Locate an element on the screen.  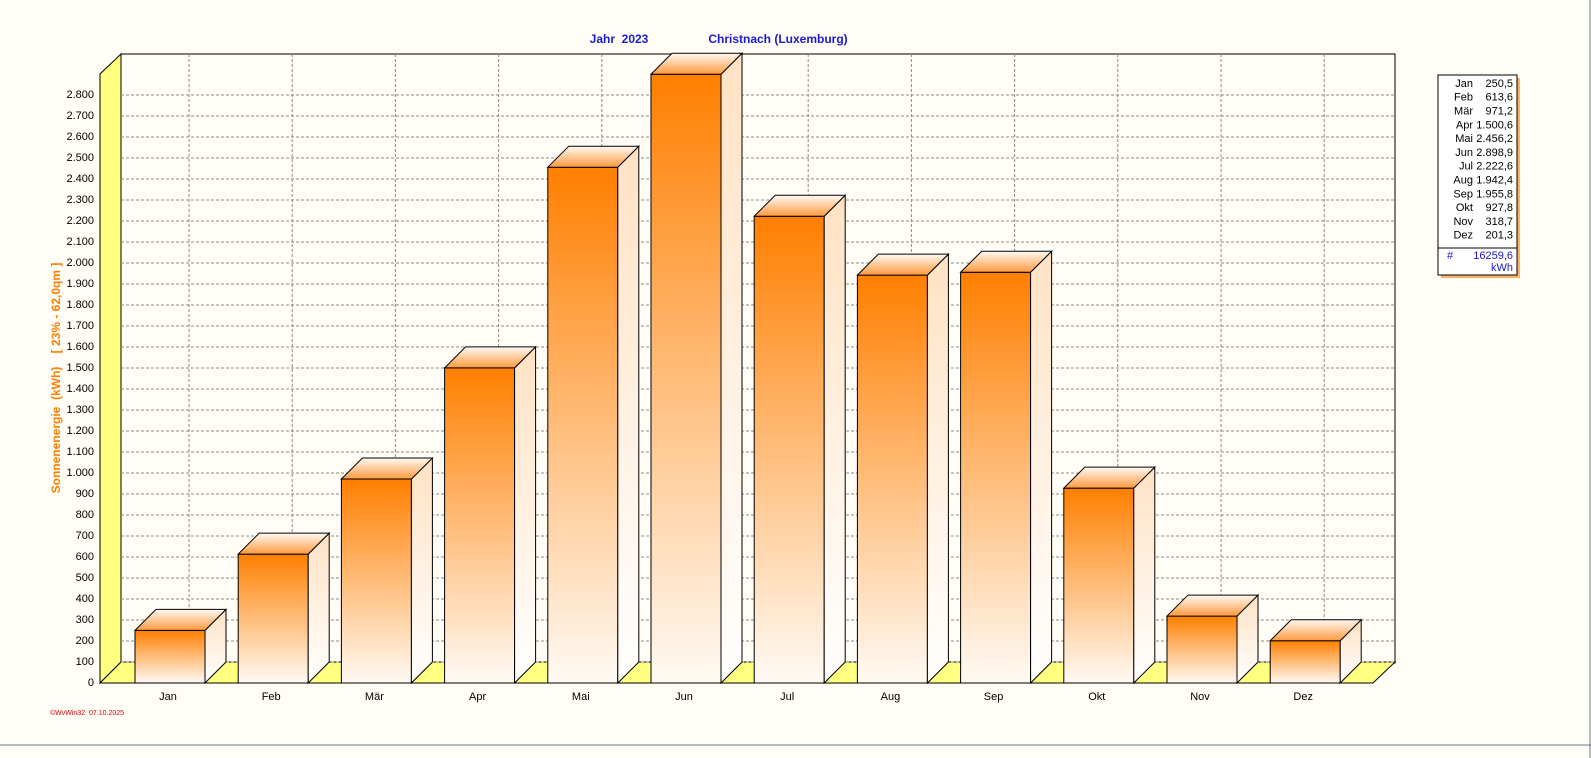
y-tick-label: 2.000 is located at coordinates (80, 263).